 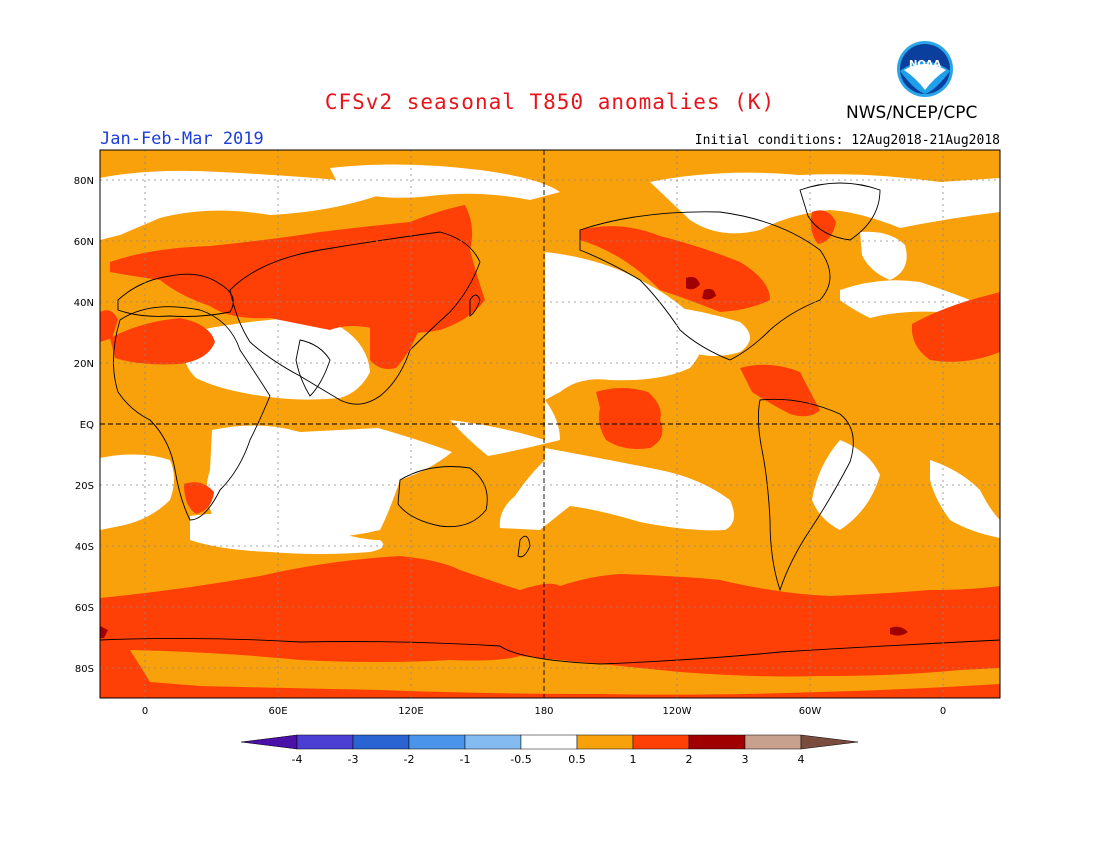 What do you see at coordinates (192, 413) in the screenshot?
I see `coast-africa` at bounding box center [192, 413].